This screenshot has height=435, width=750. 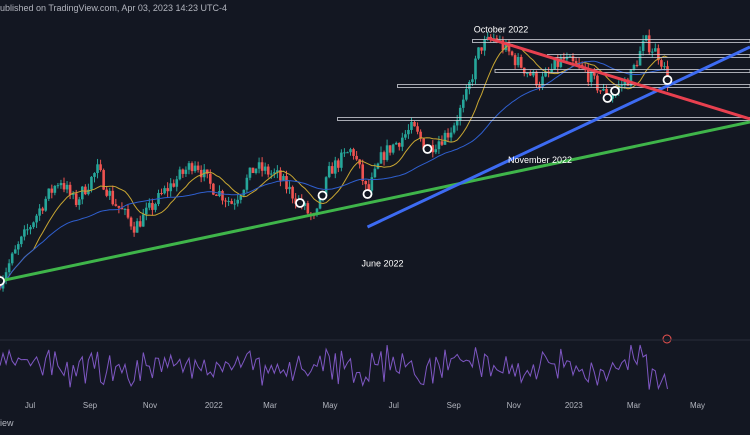 I want to click on x-tick-label: 2022, so click(x=214, y=405).